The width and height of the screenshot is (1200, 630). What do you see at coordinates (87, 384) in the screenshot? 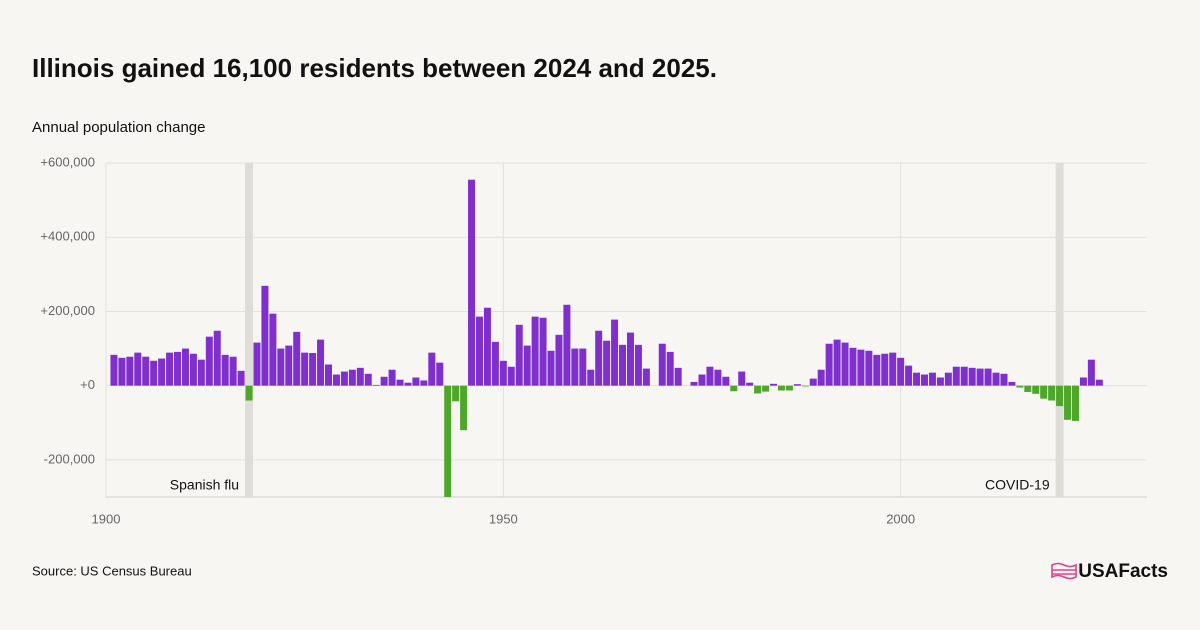
I see `y-tick-label: +0` at bounding box center [87, 384].